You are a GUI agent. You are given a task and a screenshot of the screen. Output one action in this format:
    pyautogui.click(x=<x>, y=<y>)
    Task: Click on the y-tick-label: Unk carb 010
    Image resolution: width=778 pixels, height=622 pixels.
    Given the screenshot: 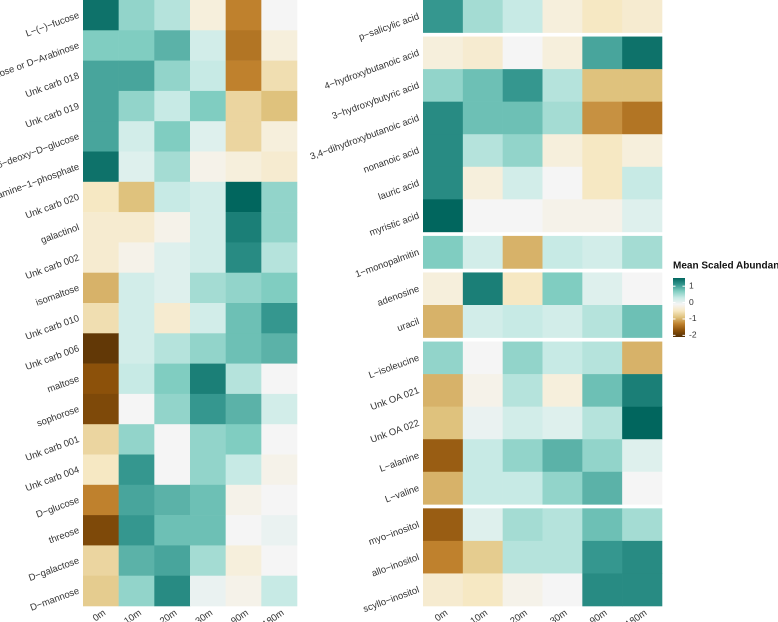 What is the action you would take?
    pyautogui.click(x=52, y=328)
    